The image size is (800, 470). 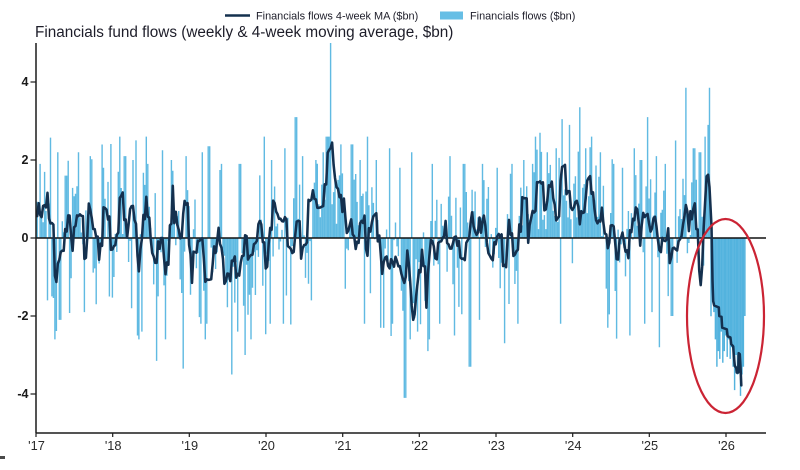 What do you see at coordinates (726, 445) in the screenshot?
I see `svg-text: '26` at bounding box center [726, 445].